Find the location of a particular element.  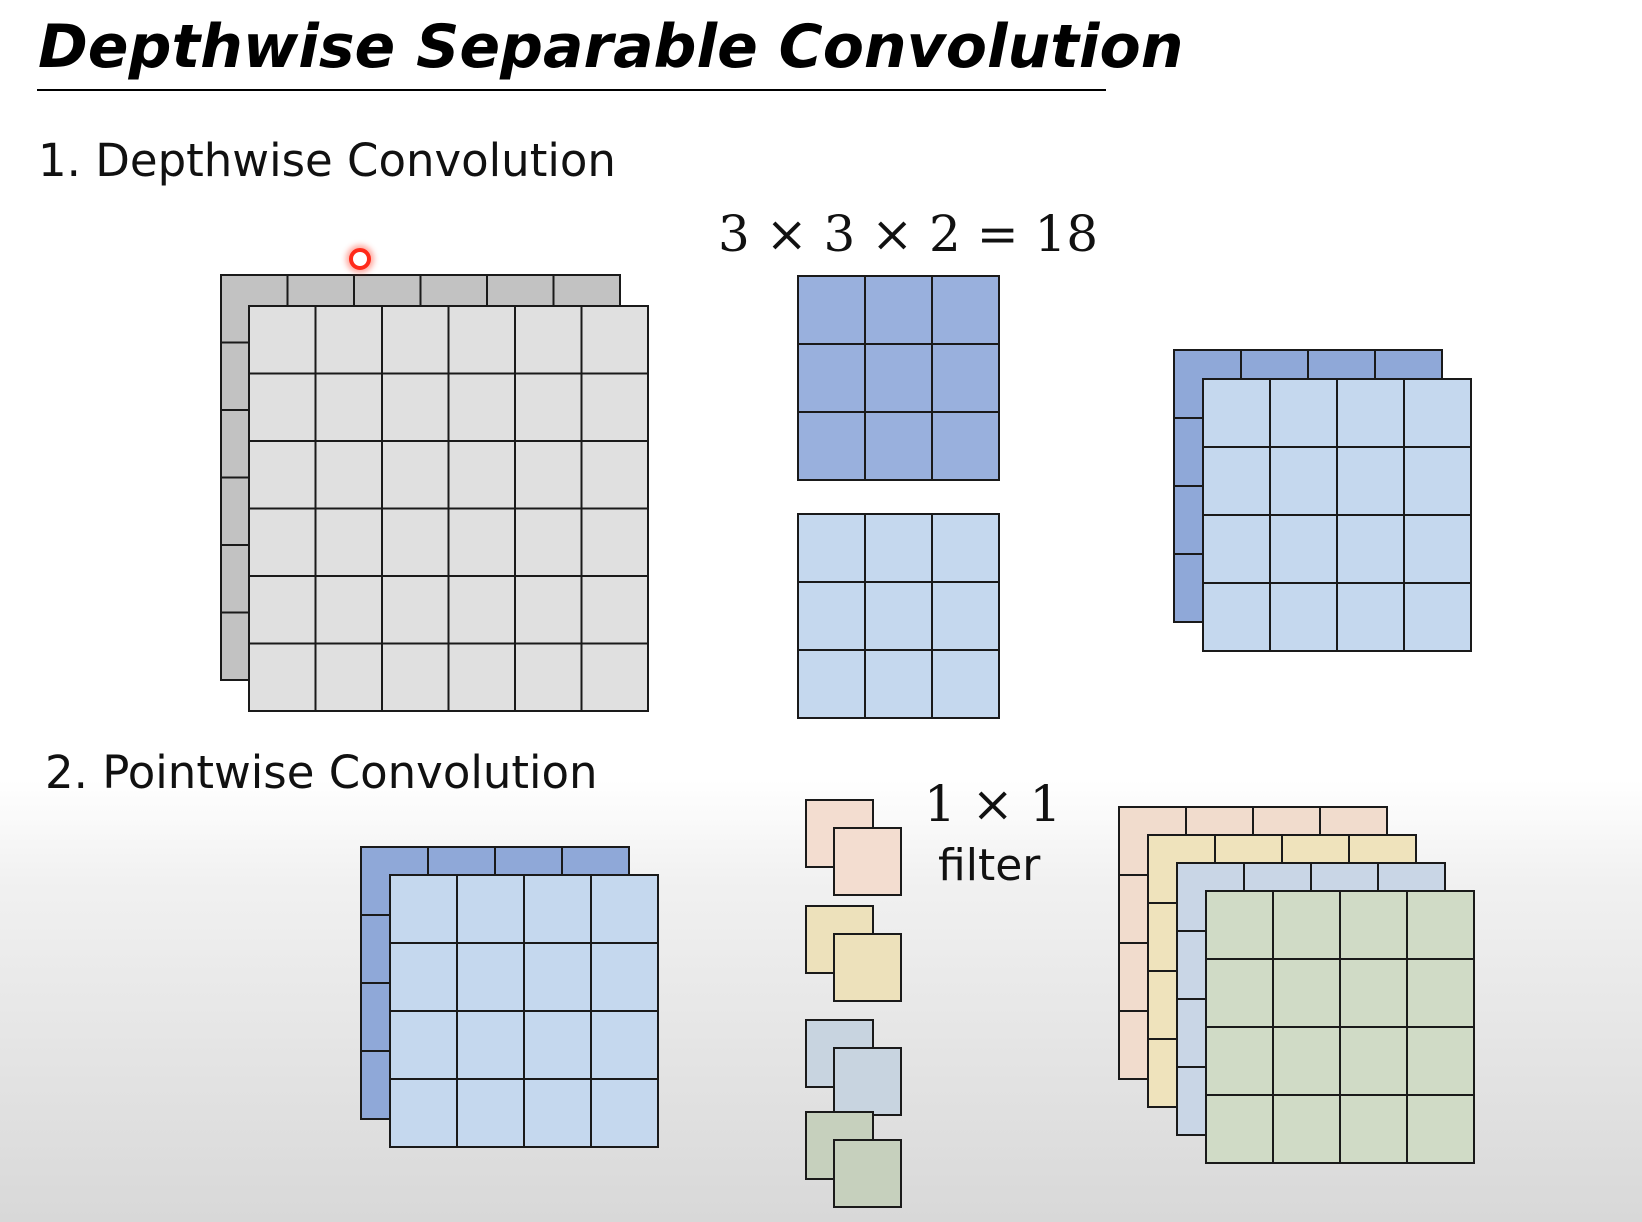

filter-3-front is located at coordinates (867, 1081).